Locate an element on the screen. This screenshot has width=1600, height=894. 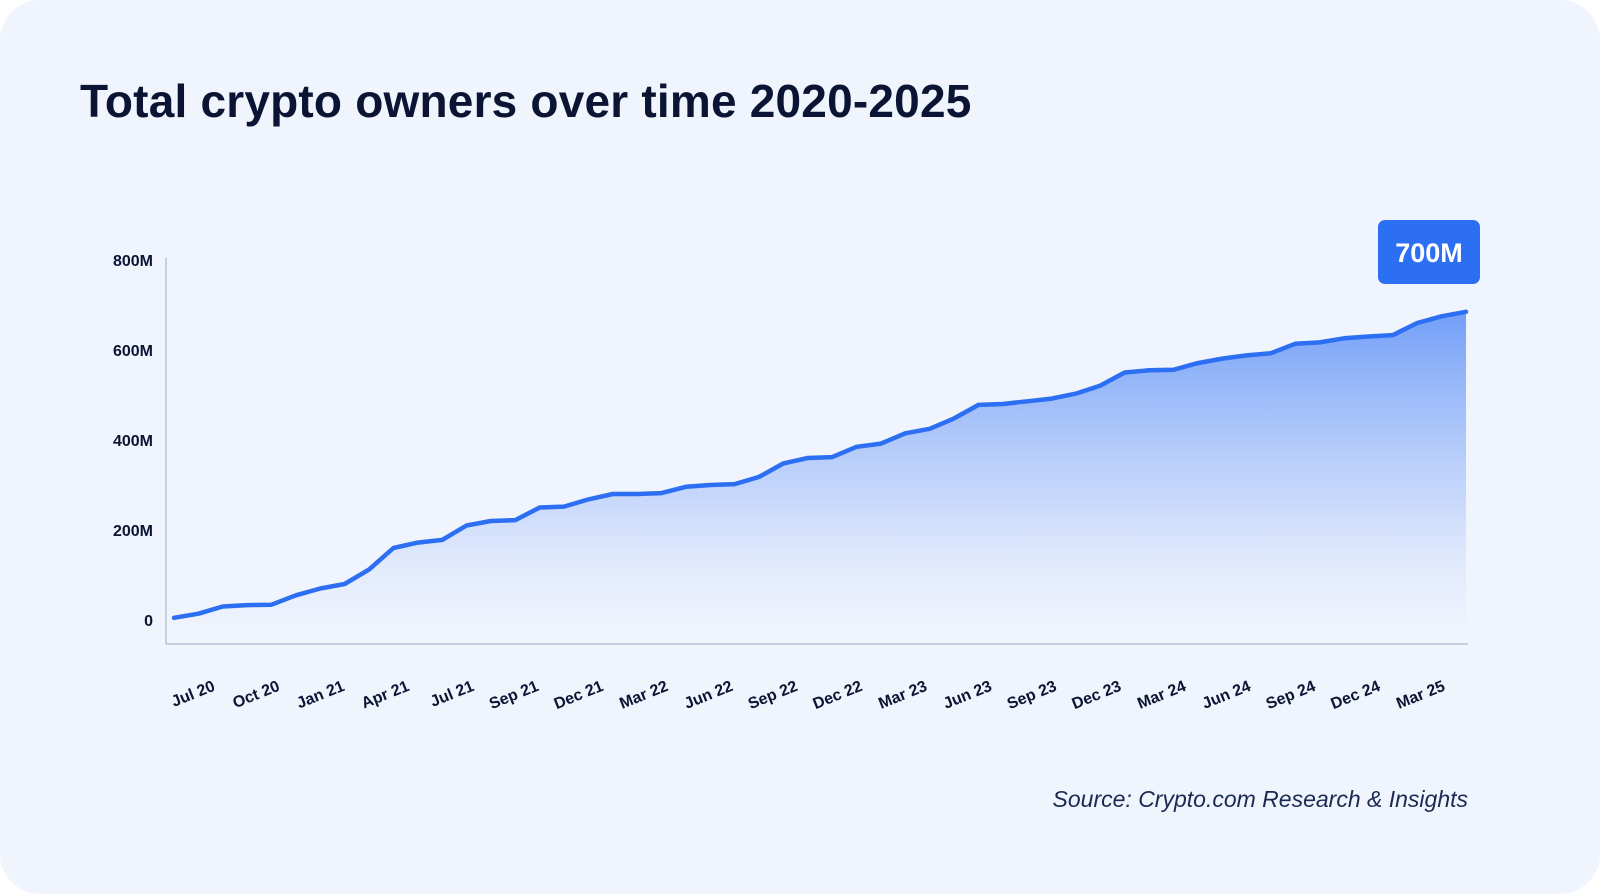
x-tick-label: Mar 23 is located at coordinates (902, 695).